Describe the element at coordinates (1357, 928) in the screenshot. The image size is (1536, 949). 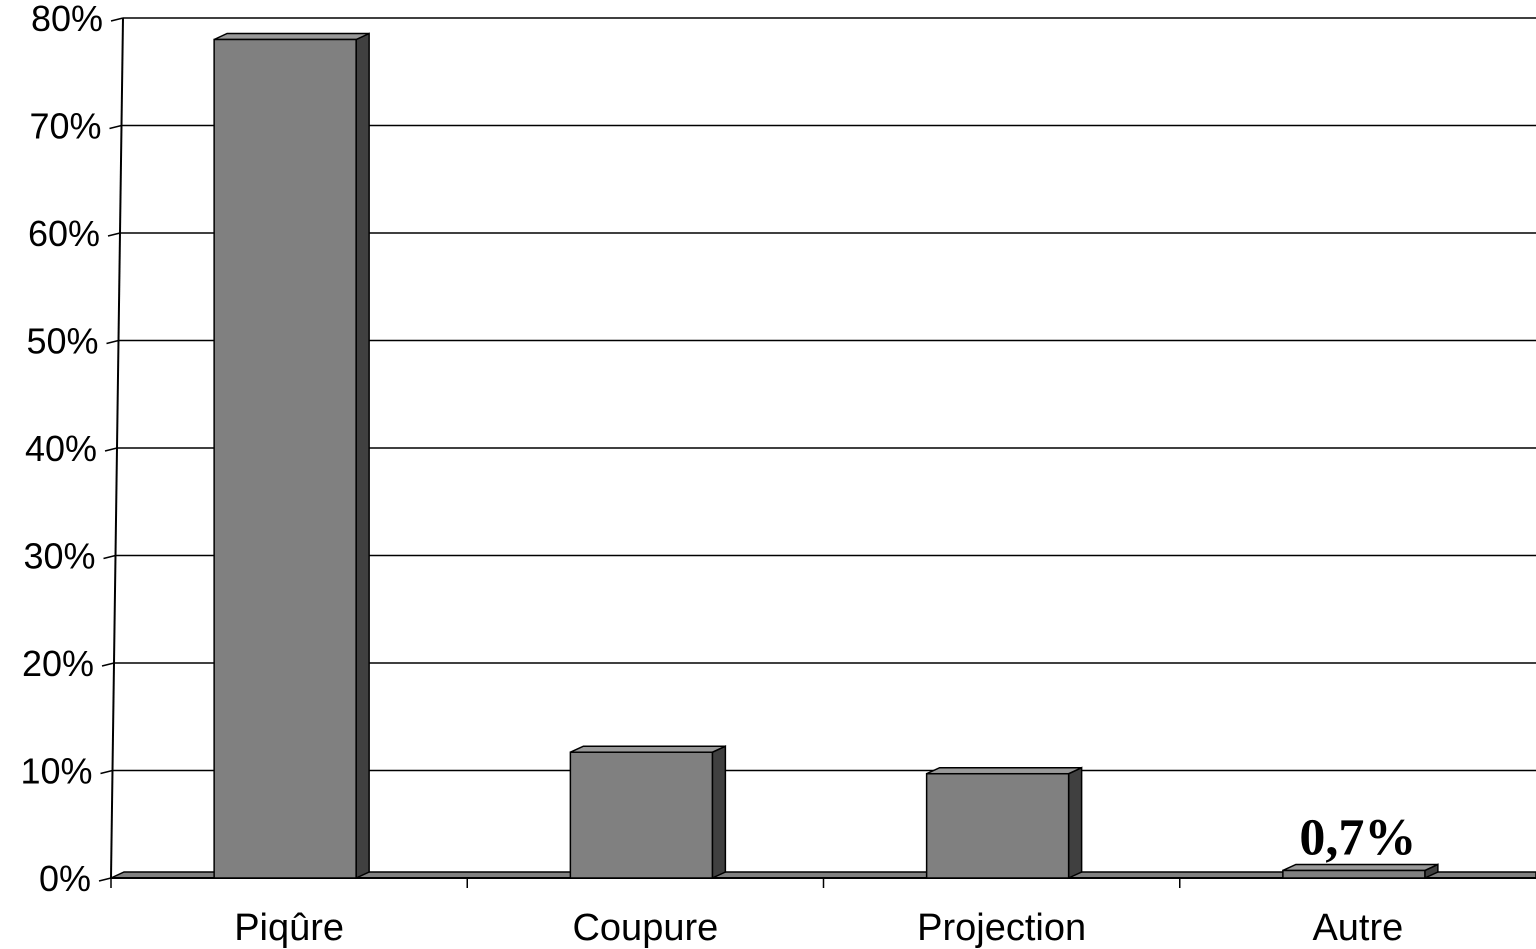
I see `x-category-label: Autre` at that location.